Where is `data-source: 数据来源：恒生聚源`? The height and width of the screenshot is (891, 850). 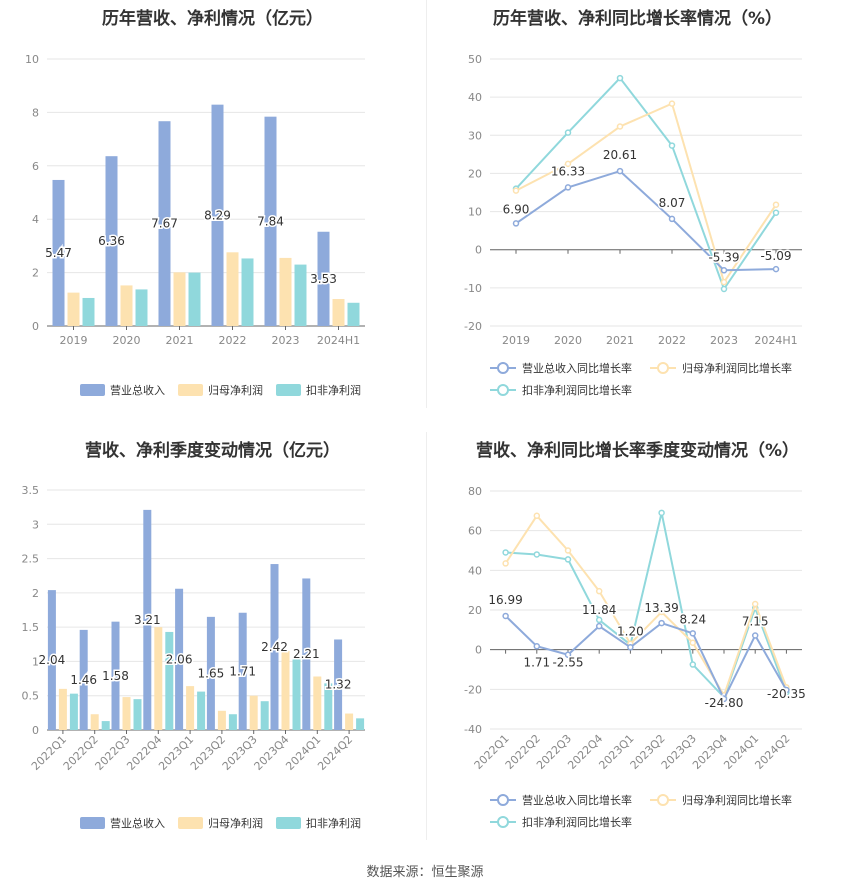
data-source: 数据来源：恒生聚源 is located at coordinates (425, 872).